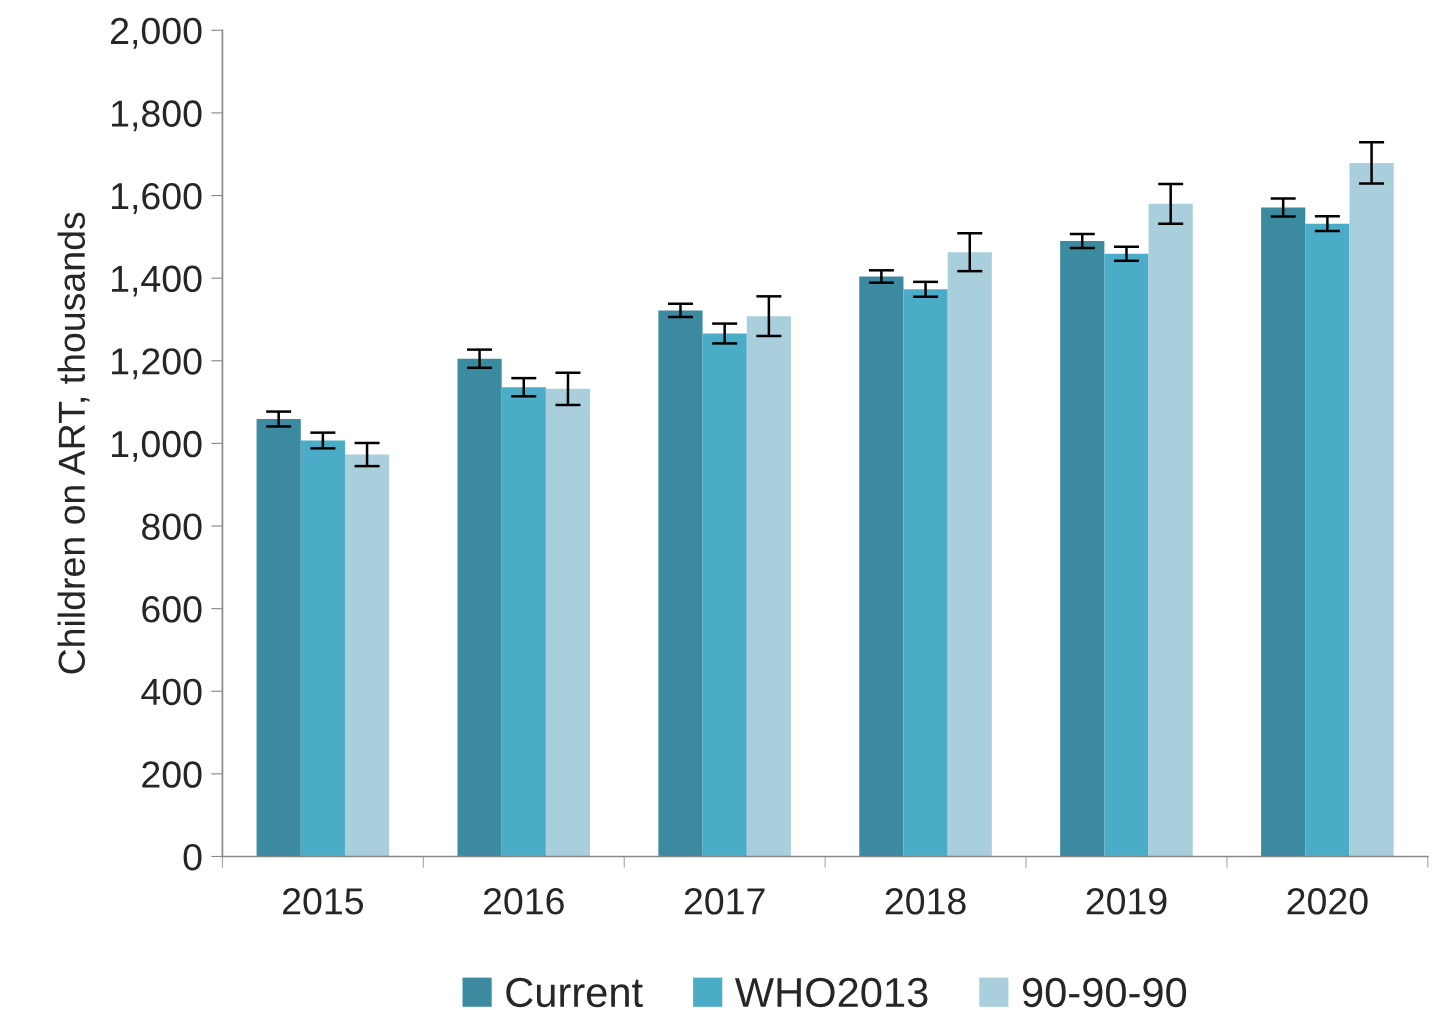  Describe the element at coordinates (157, 198) in the screenshot. I see `y-tick-label: 1,600` at that location.